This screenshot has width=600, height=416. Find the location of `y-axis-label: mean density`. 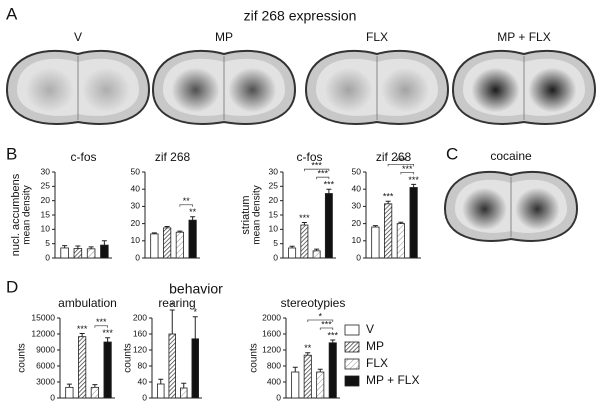

y-axis-label: mean density is located at coordinates (27, 214).